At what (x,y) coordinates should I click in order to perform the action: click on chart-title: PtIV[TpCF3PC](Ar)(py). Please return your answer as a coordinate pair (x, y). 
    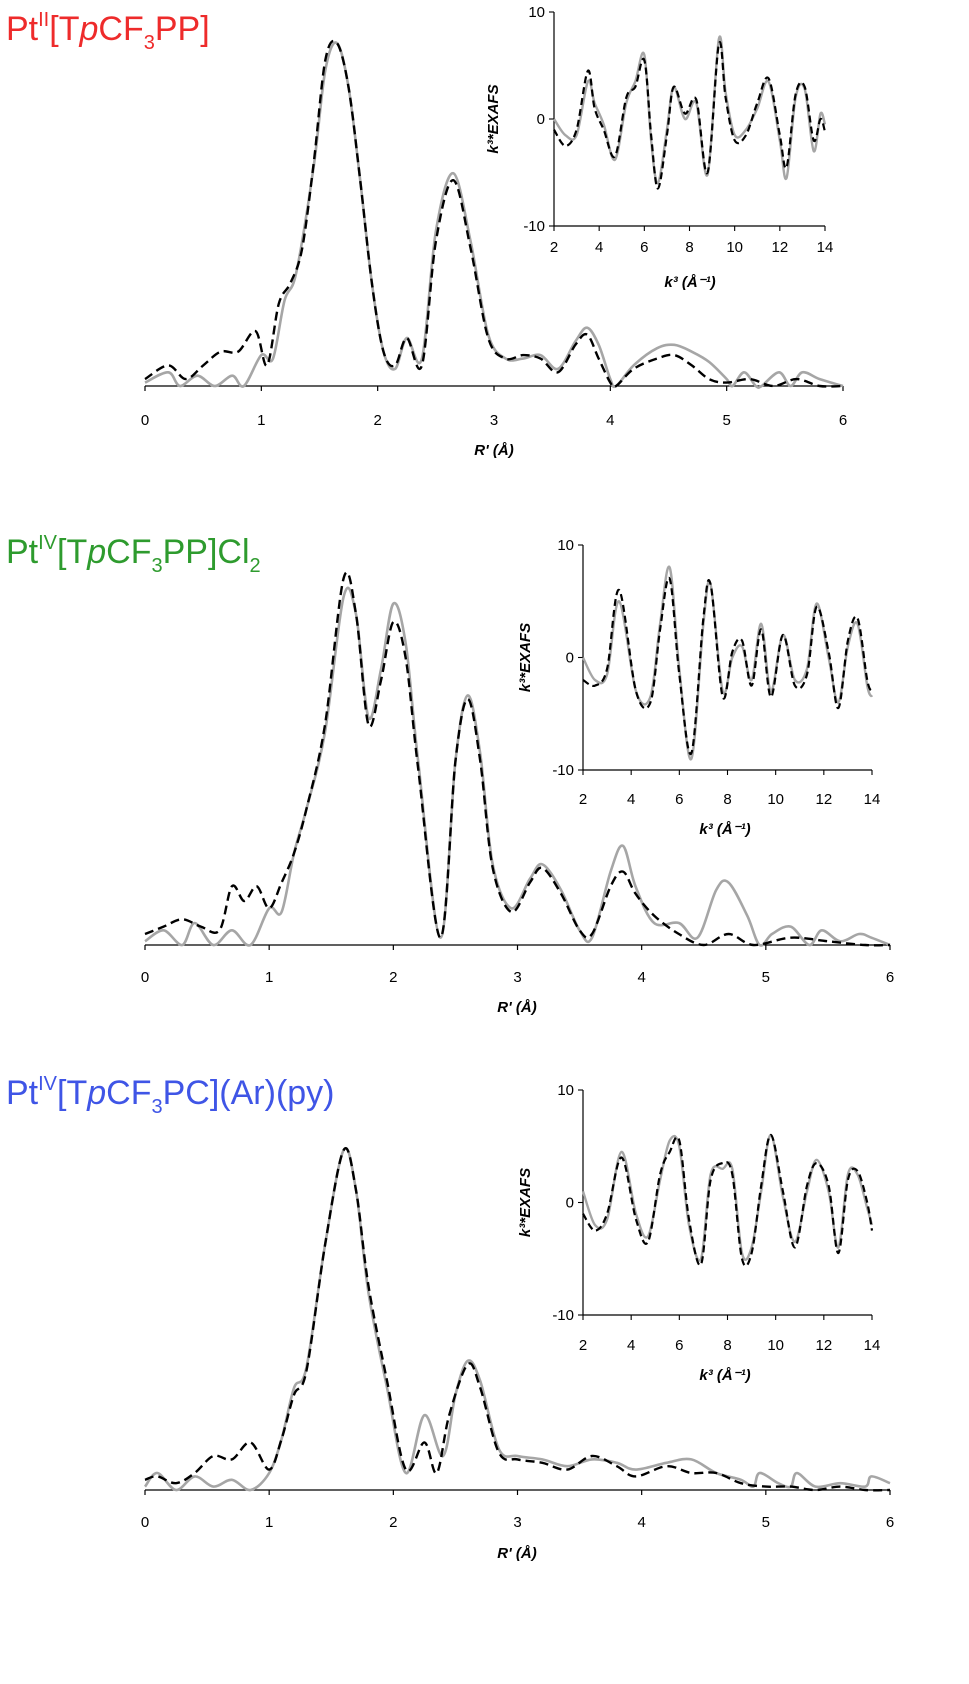
    Looking at the image, I should click on (170, 1095).